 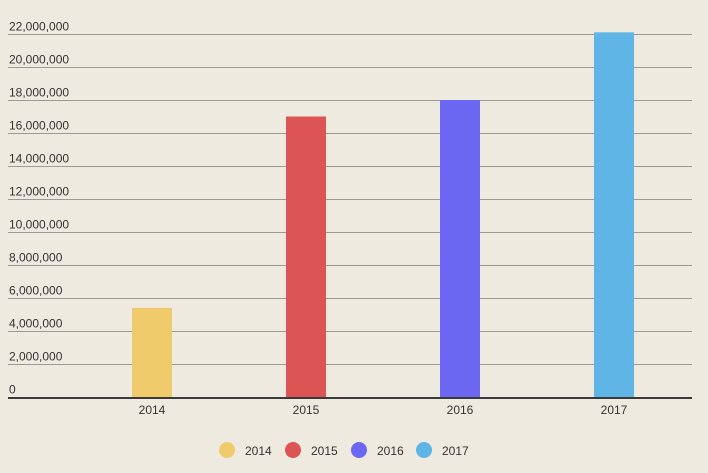 What do you see at coordinates (460, 410) in the screenshot?
I see `x-tick-label: 2016` at bounding box center [460, 410].